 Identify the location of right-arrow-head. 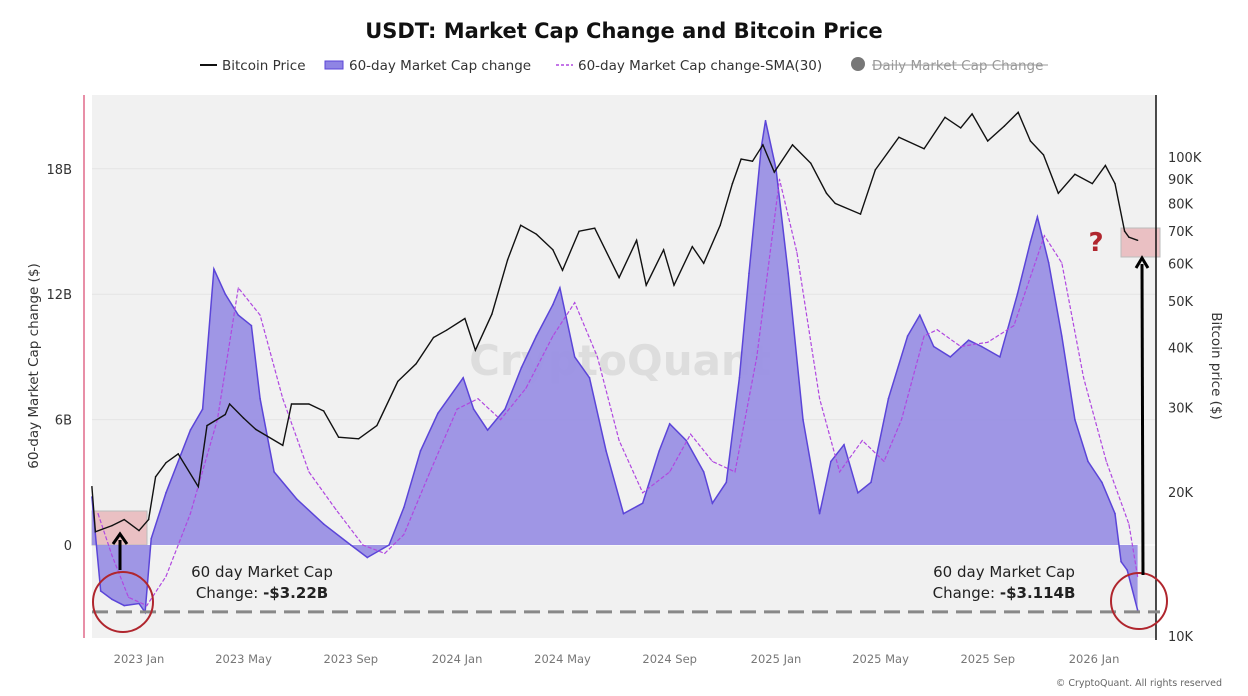
(1142, 262).